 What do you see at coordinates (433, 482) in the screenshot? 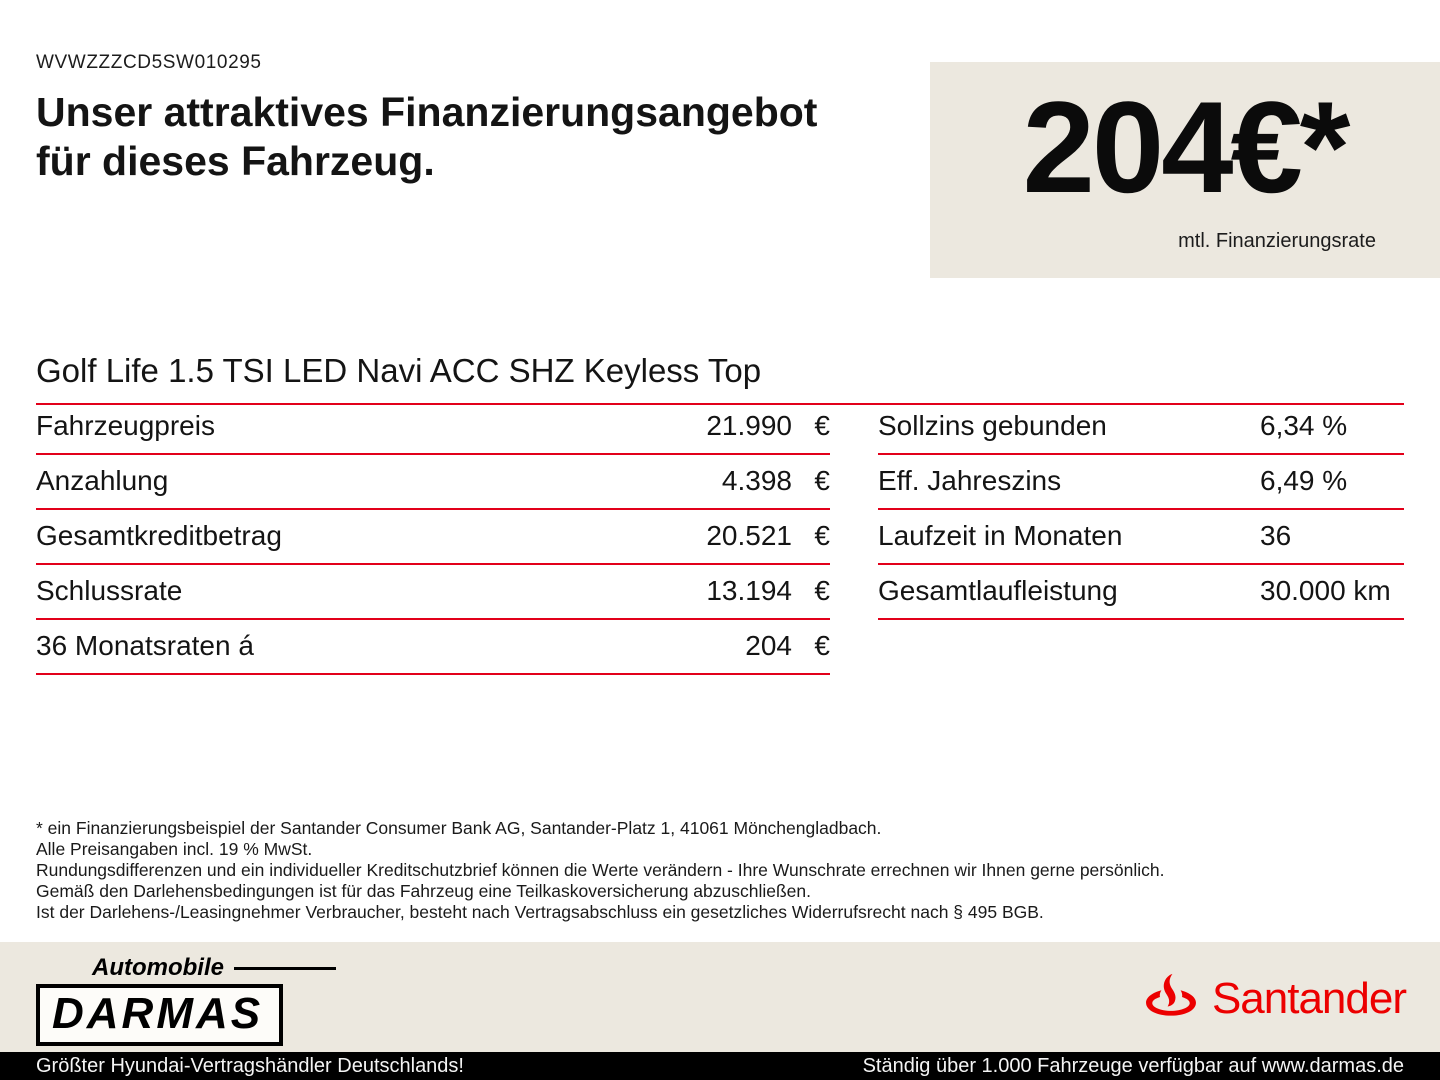
I see `table-row: Anzahlung 4.398 €` at bounding box center [433, 482].